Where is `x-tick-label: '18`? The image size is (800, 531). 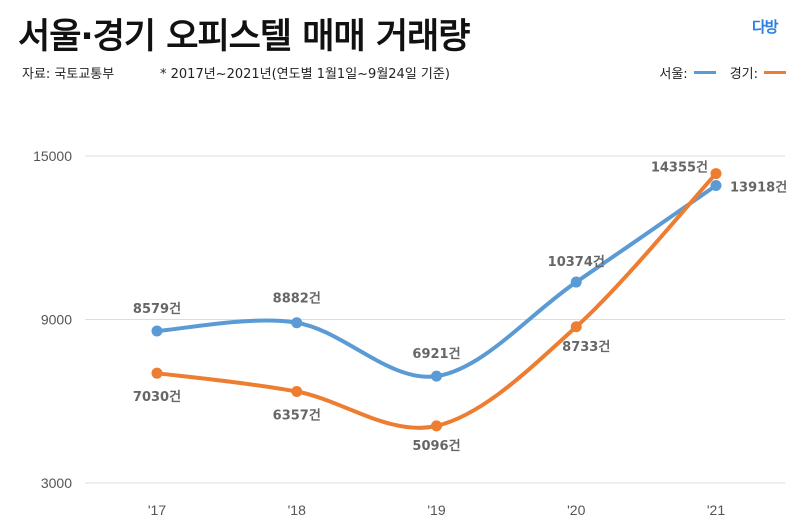 x-tick-label: '18 is located at coordinates (297, 510).